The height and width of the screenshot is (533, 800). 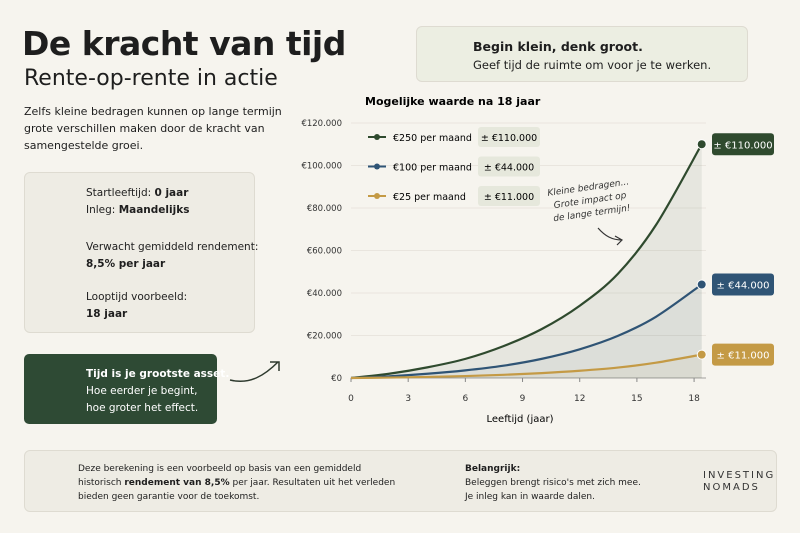 I want to click on text: historisch, so click(x=100, y=483).